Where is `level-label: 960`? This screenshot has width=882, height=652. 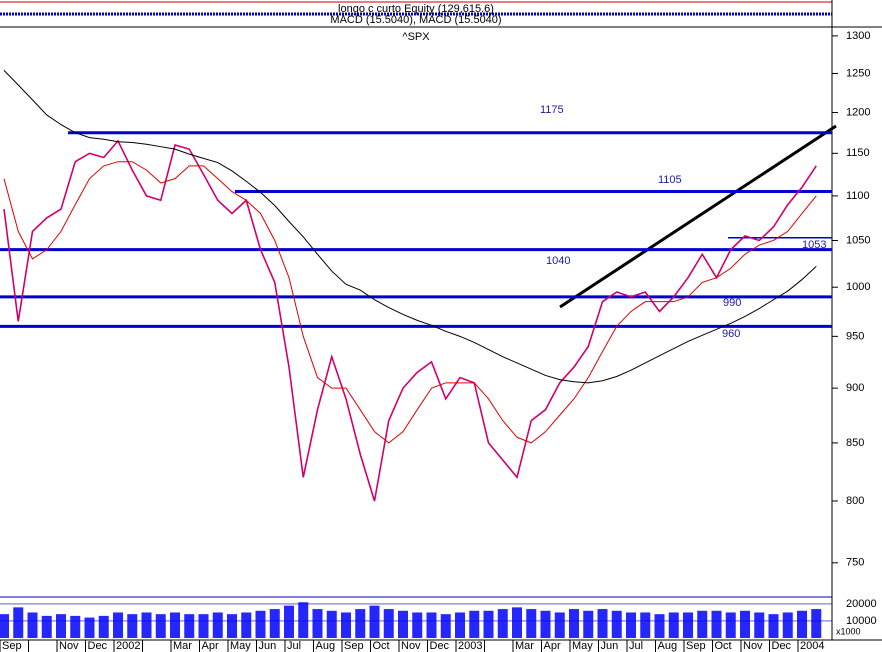 level-label: 960 is located at coordinates (731, 334).